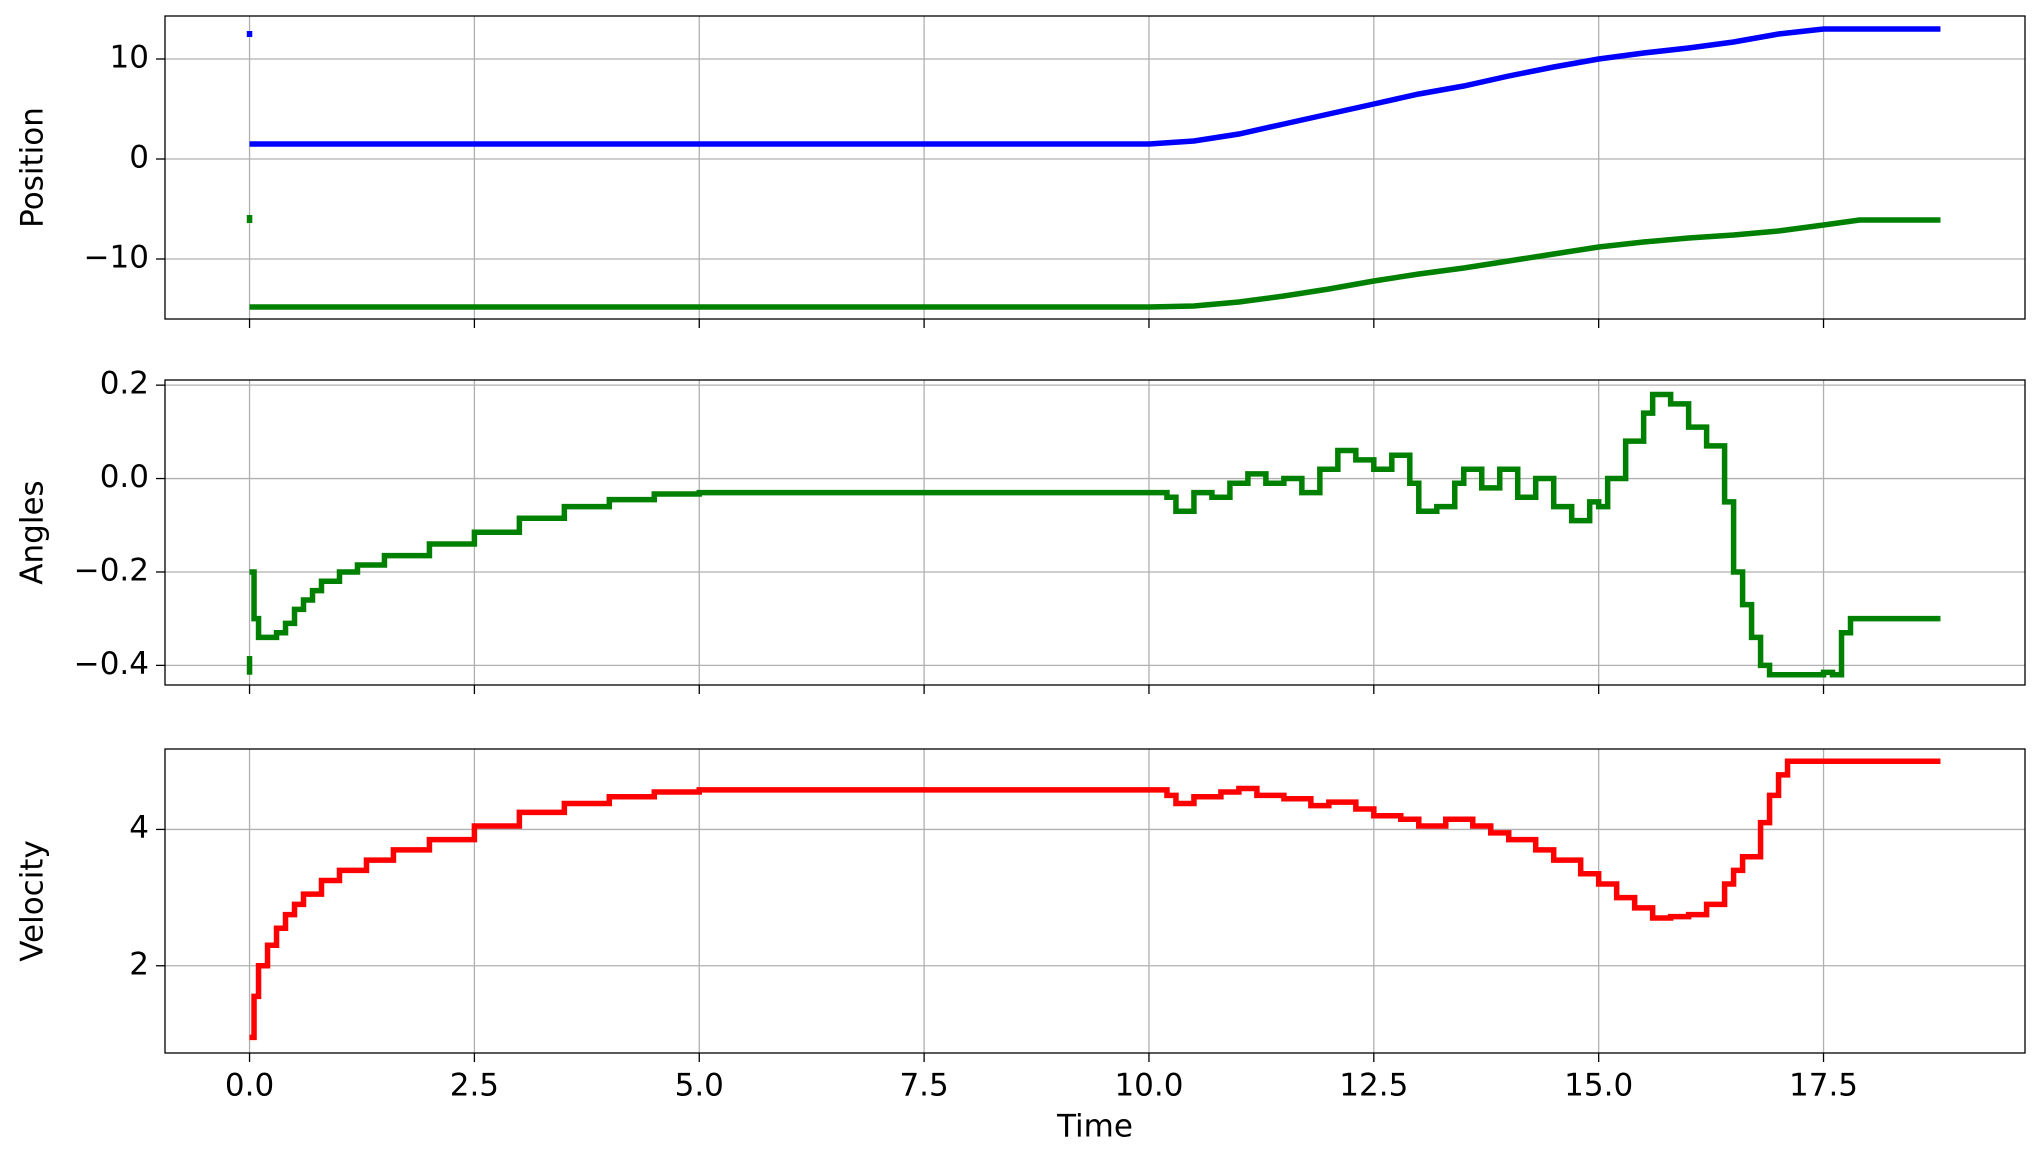 The image size is (2039, 1164). What do you see at coordinates (116, 258) in the screenshot?
I see `y-tick-label: −10` at bounding box center [116, 258].